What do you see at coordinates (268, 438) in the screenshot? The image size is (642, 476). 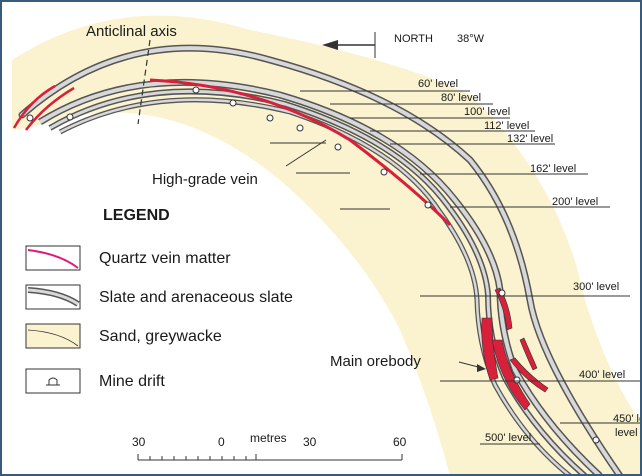 I see `scale-unit: metres` at bounding box center [268, 438].